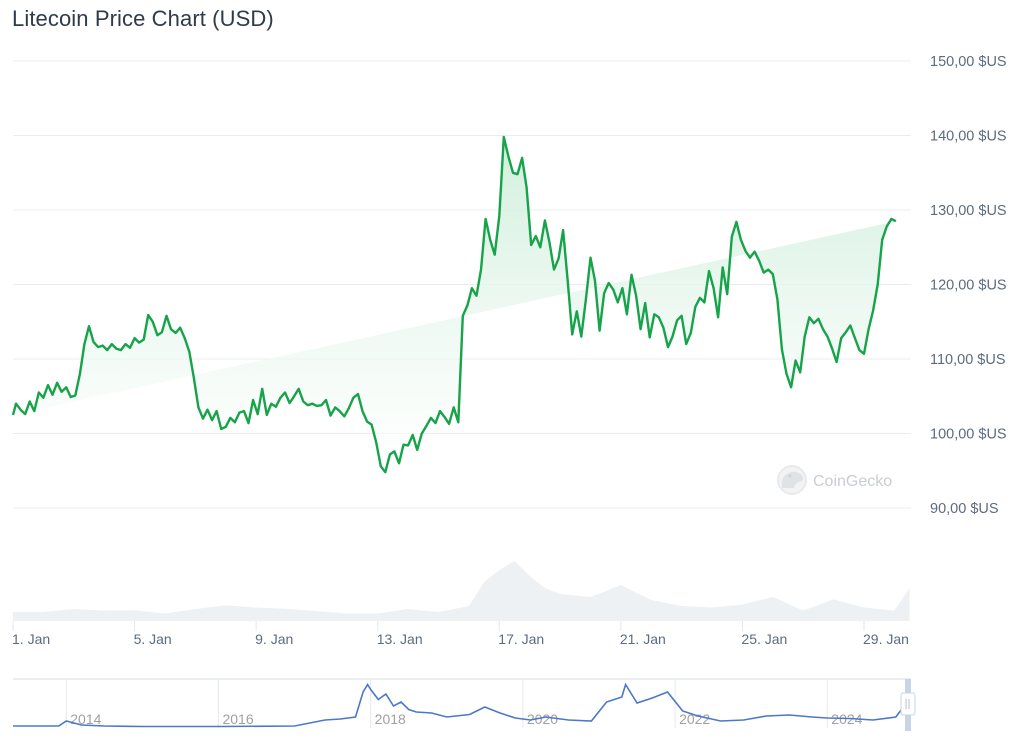 Image resolution: width=1024 pixels, height=747 pixels. Describe the element at coordinates (643, 639) in the screenshot. I see `x-tick-label: 21. Jan` at that location.